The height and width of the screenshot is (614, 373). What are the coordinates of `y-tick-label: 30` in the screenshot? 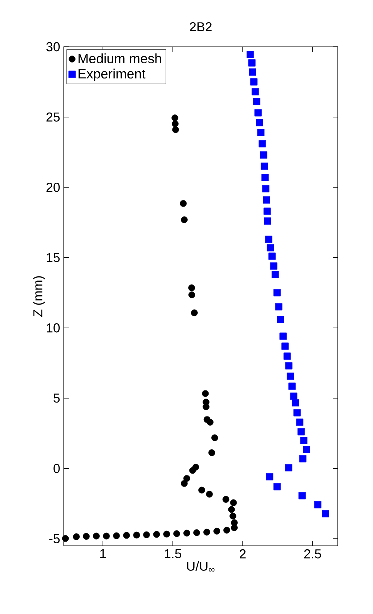 It's located at (53, 47).